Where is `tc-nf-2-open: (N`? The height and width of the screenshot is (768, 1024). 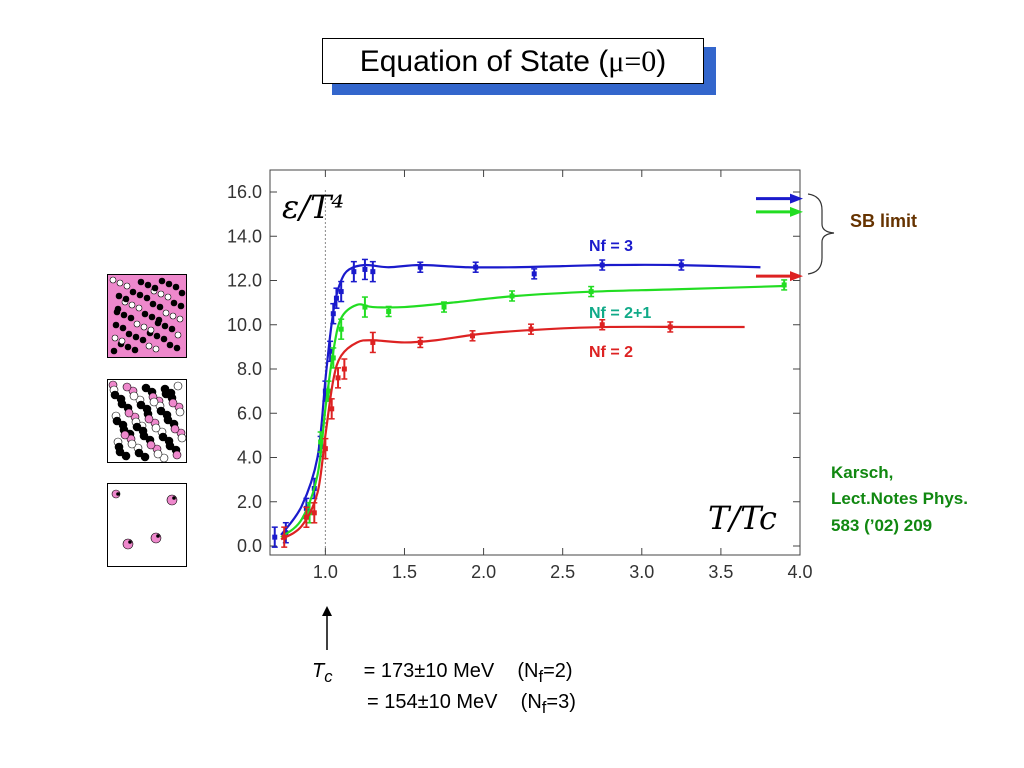
tc-nf-2-open: (N is located at coordinates (531, 702).